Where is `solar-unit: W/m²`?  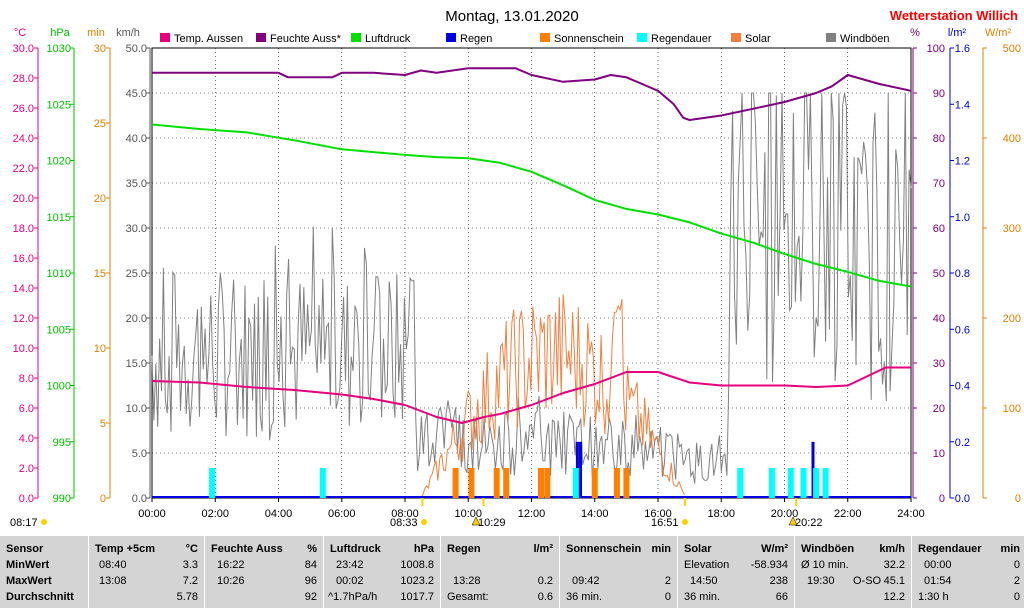
solar-unit: W/m² is located at coordinates (774, 549).